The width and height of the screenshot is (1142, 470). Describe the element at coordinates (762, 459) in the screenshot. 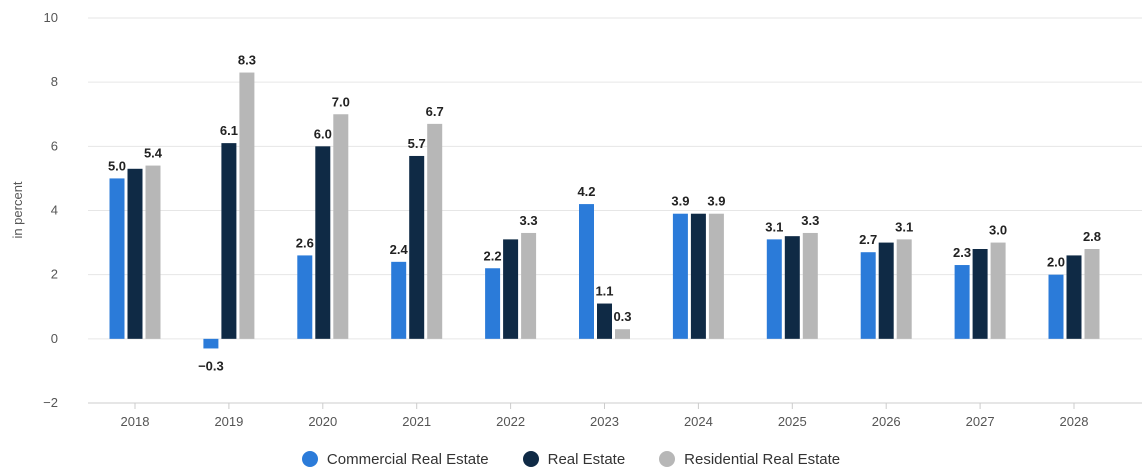

I see `legend-label: Residential Real Estate` at that location.